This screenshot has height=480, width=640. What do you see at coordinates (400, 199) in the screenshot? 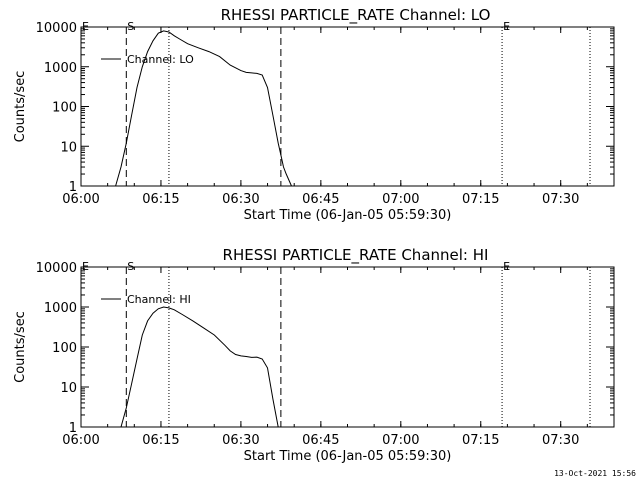
I see `panel1-x-tick-label: 07:00` at bounding box center [400, 199].